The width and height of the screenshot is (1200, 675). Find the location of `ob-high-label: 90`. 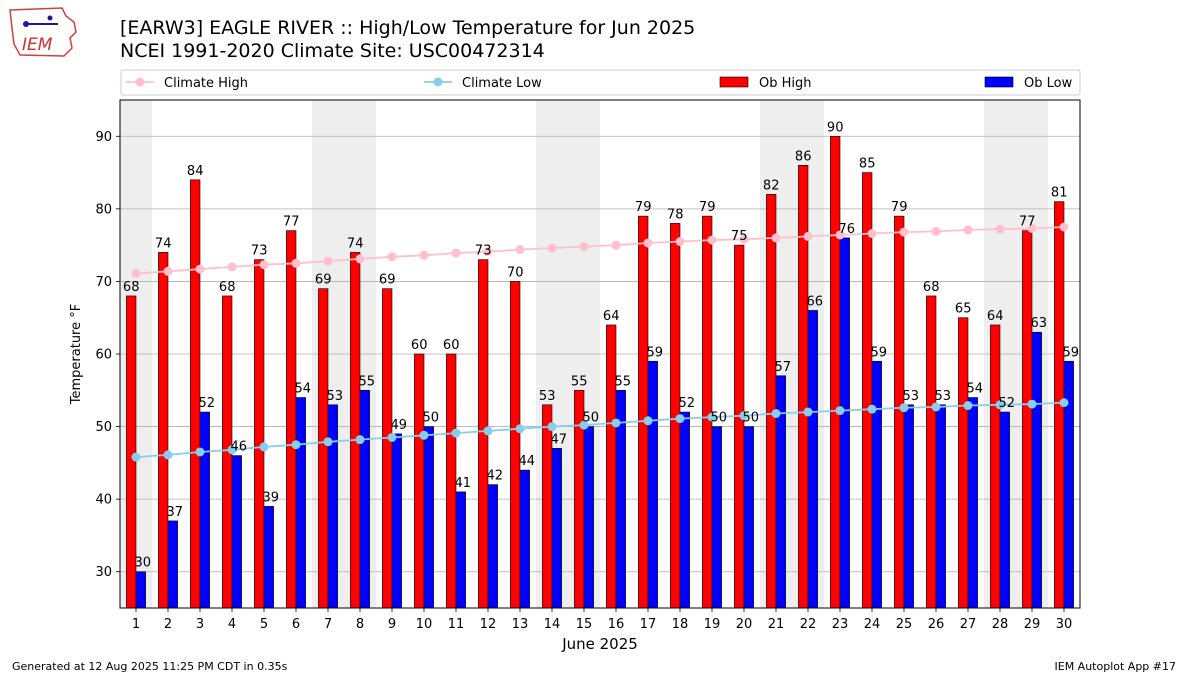

ob-high-label: 90 is located at coordinates (835, 127).